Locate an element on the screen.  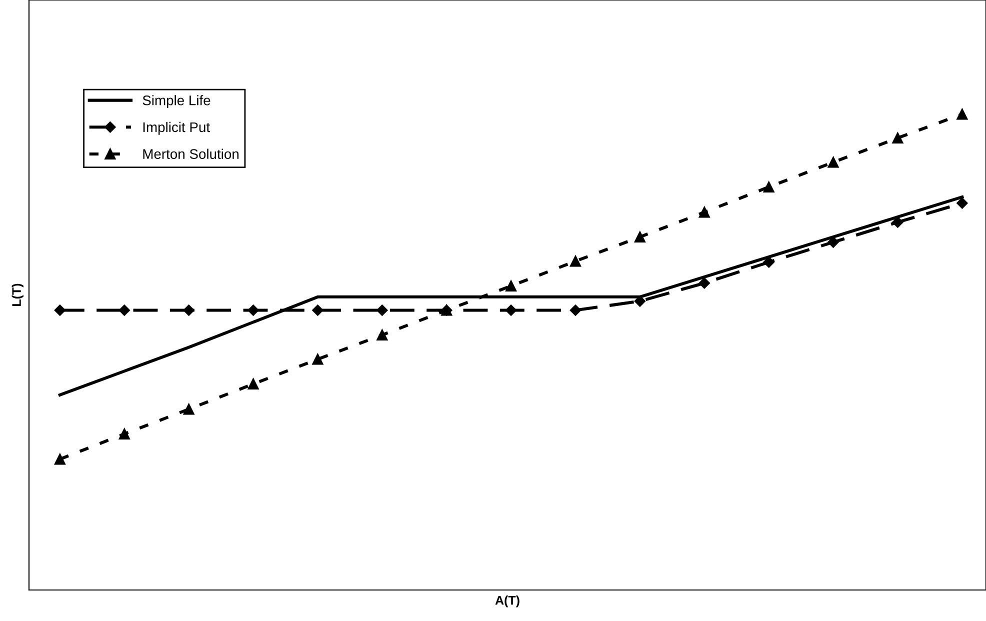
legend-label: Merton Solution is located at coordinates (191, 153).